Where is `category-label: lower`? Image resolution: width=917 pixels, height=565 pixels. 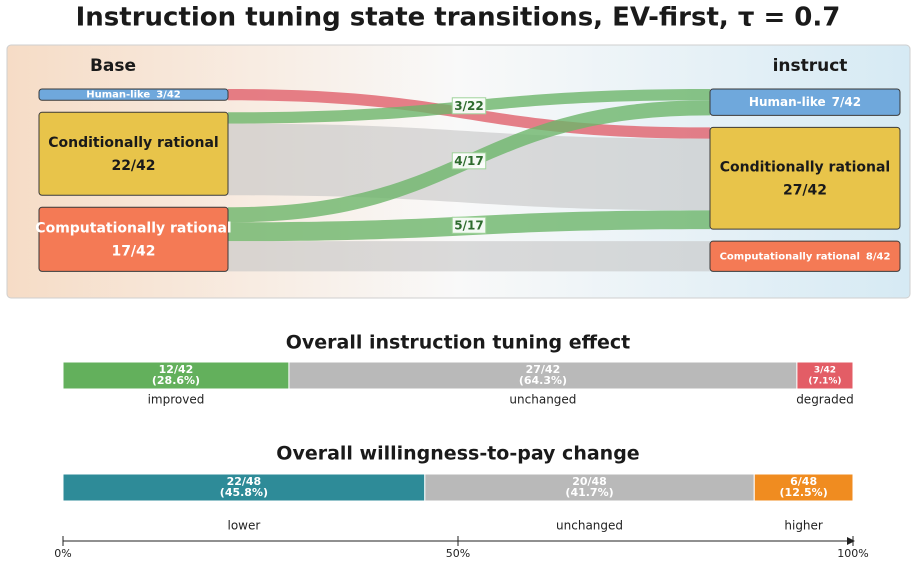 category-label: lower is located at coordinates (244, 526).